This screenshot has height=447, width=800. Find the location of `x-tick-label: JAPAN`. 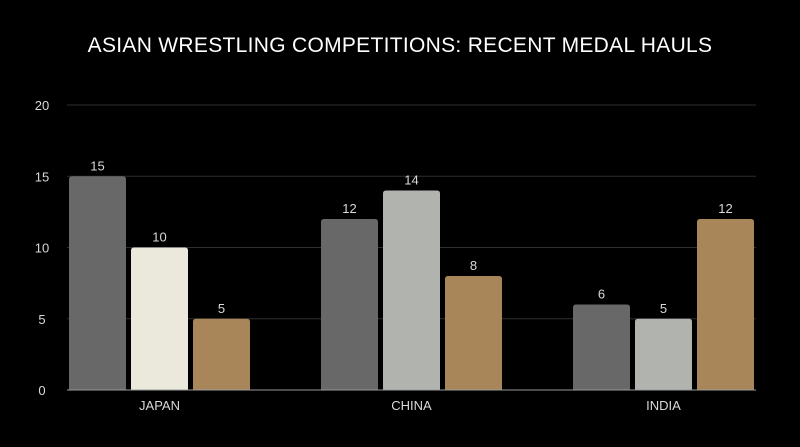

x-tick-label: JAPAN is located at coordinates (159, 405).